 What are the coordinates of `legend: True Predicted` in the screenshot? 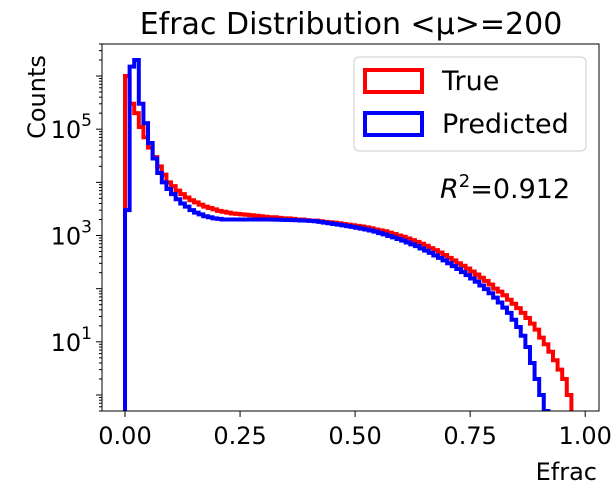 It's located at (470, 104).